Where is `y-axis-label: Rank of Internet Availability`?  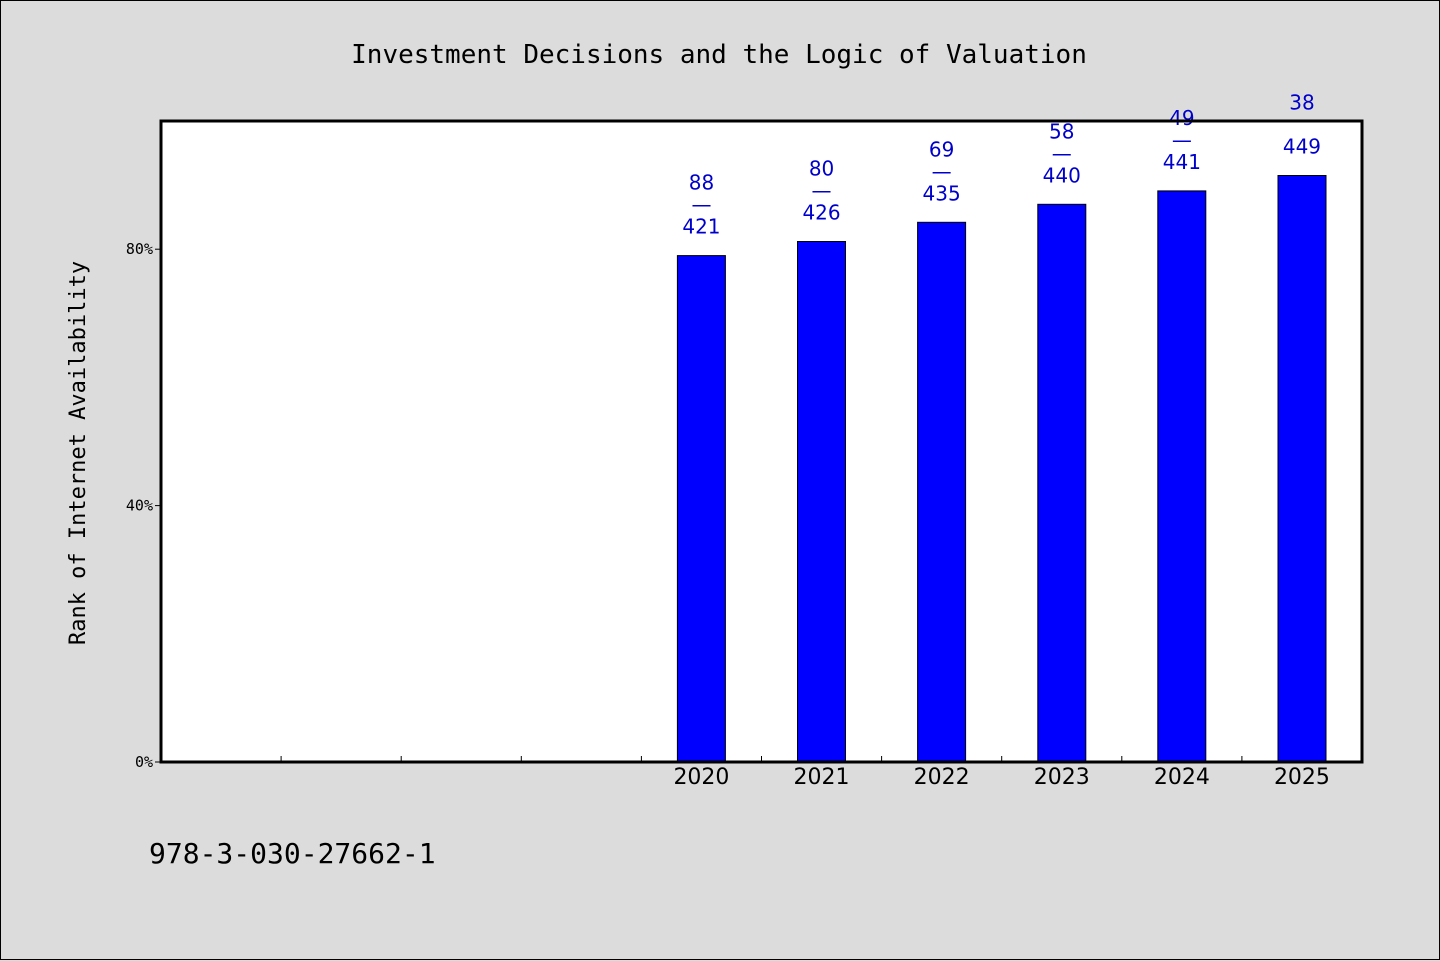
y-axis-label: Rank of Internet Availability is located at coordinates (78, 453).